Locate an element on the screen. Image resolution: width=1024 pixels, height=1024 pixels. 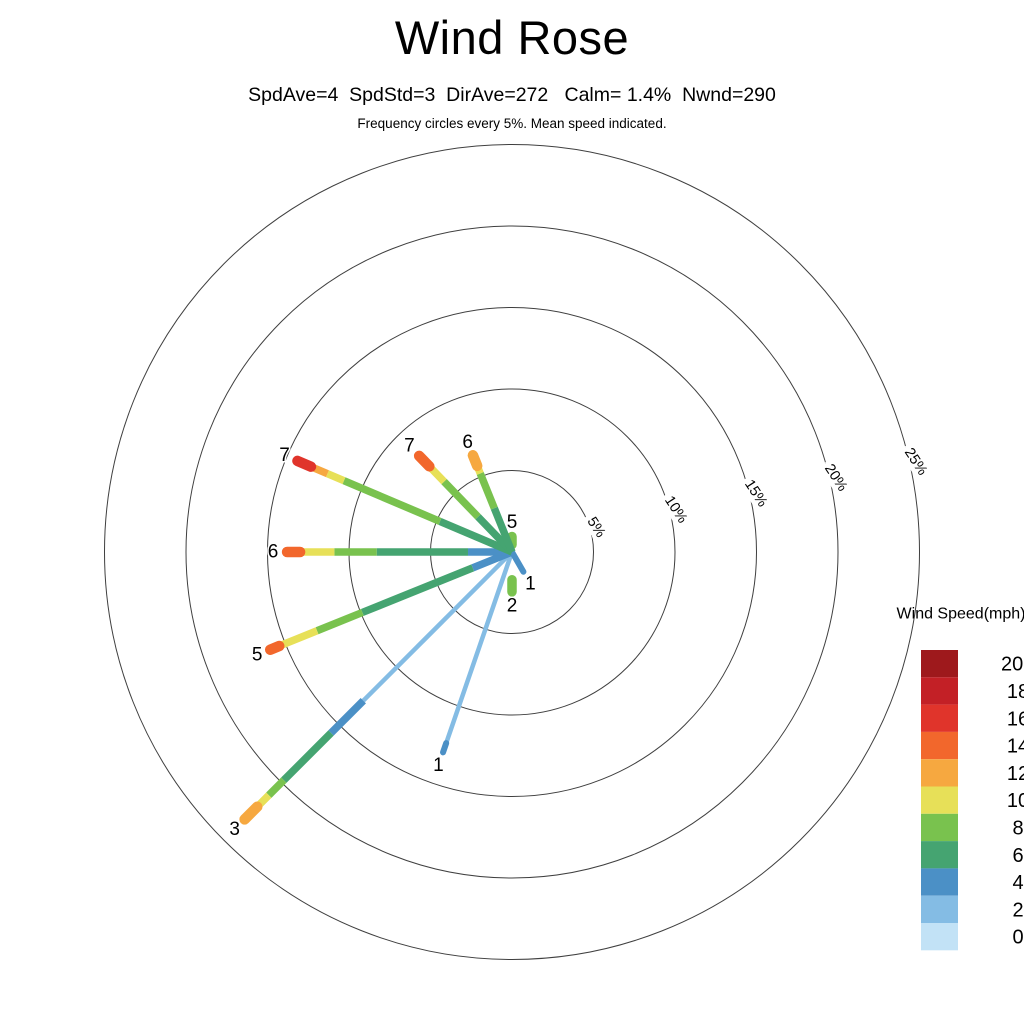
legend-label-10: 10 is located at coordinates (1015, 801).